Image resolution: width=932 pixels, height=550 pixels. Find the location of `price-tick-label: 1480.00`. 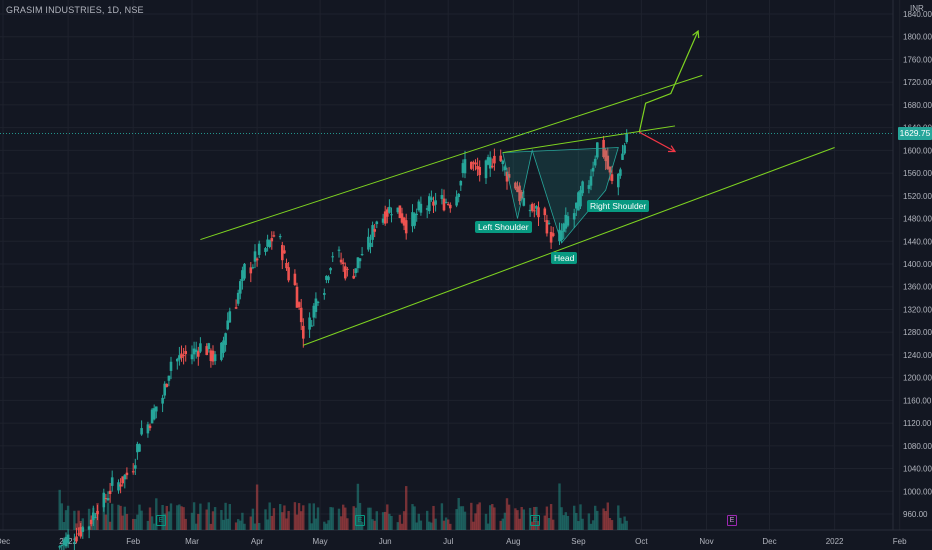

price-tick-label: 1480.00 is located at coordinates (917, 219).